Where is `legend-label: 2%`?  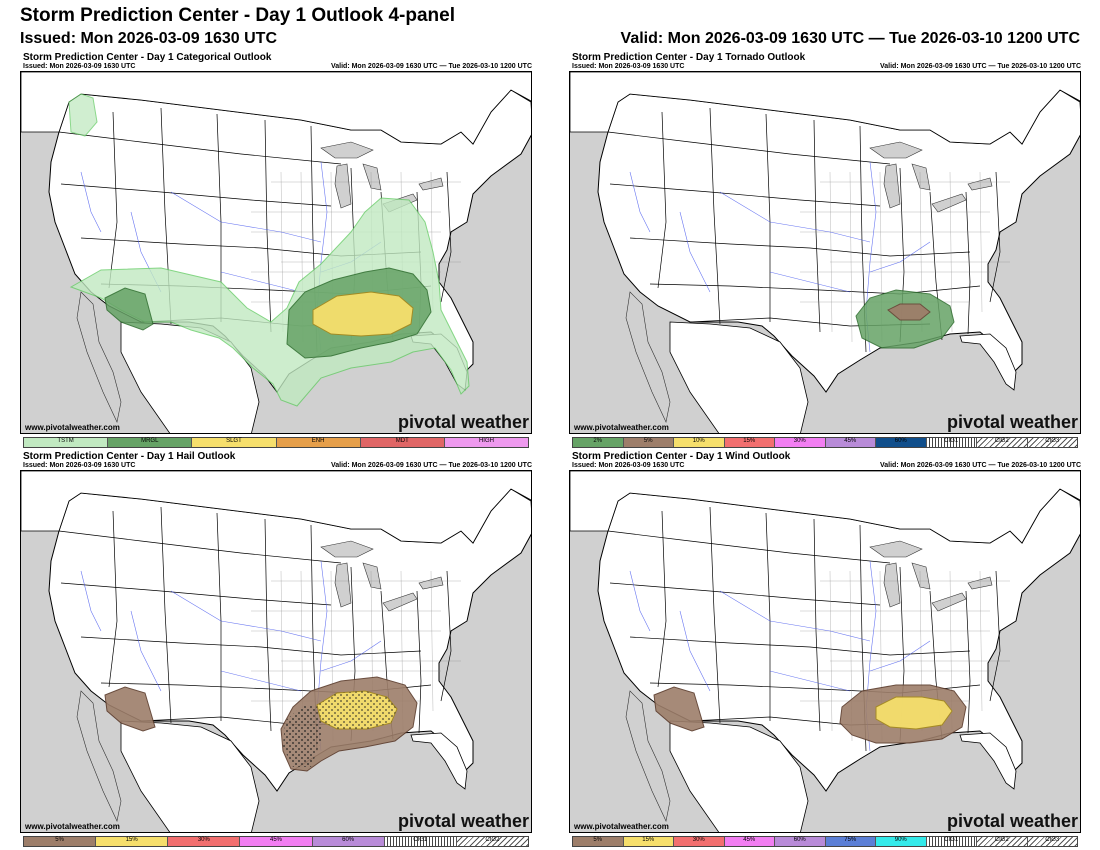
legend-label: 2% is located at coordinates (598, 441).